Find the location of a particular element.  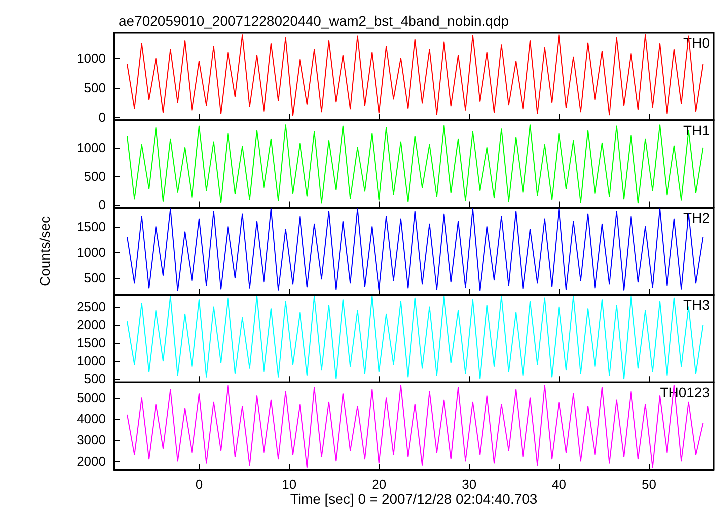

x-tick-label: 0 is located at coordinates (200, 484).